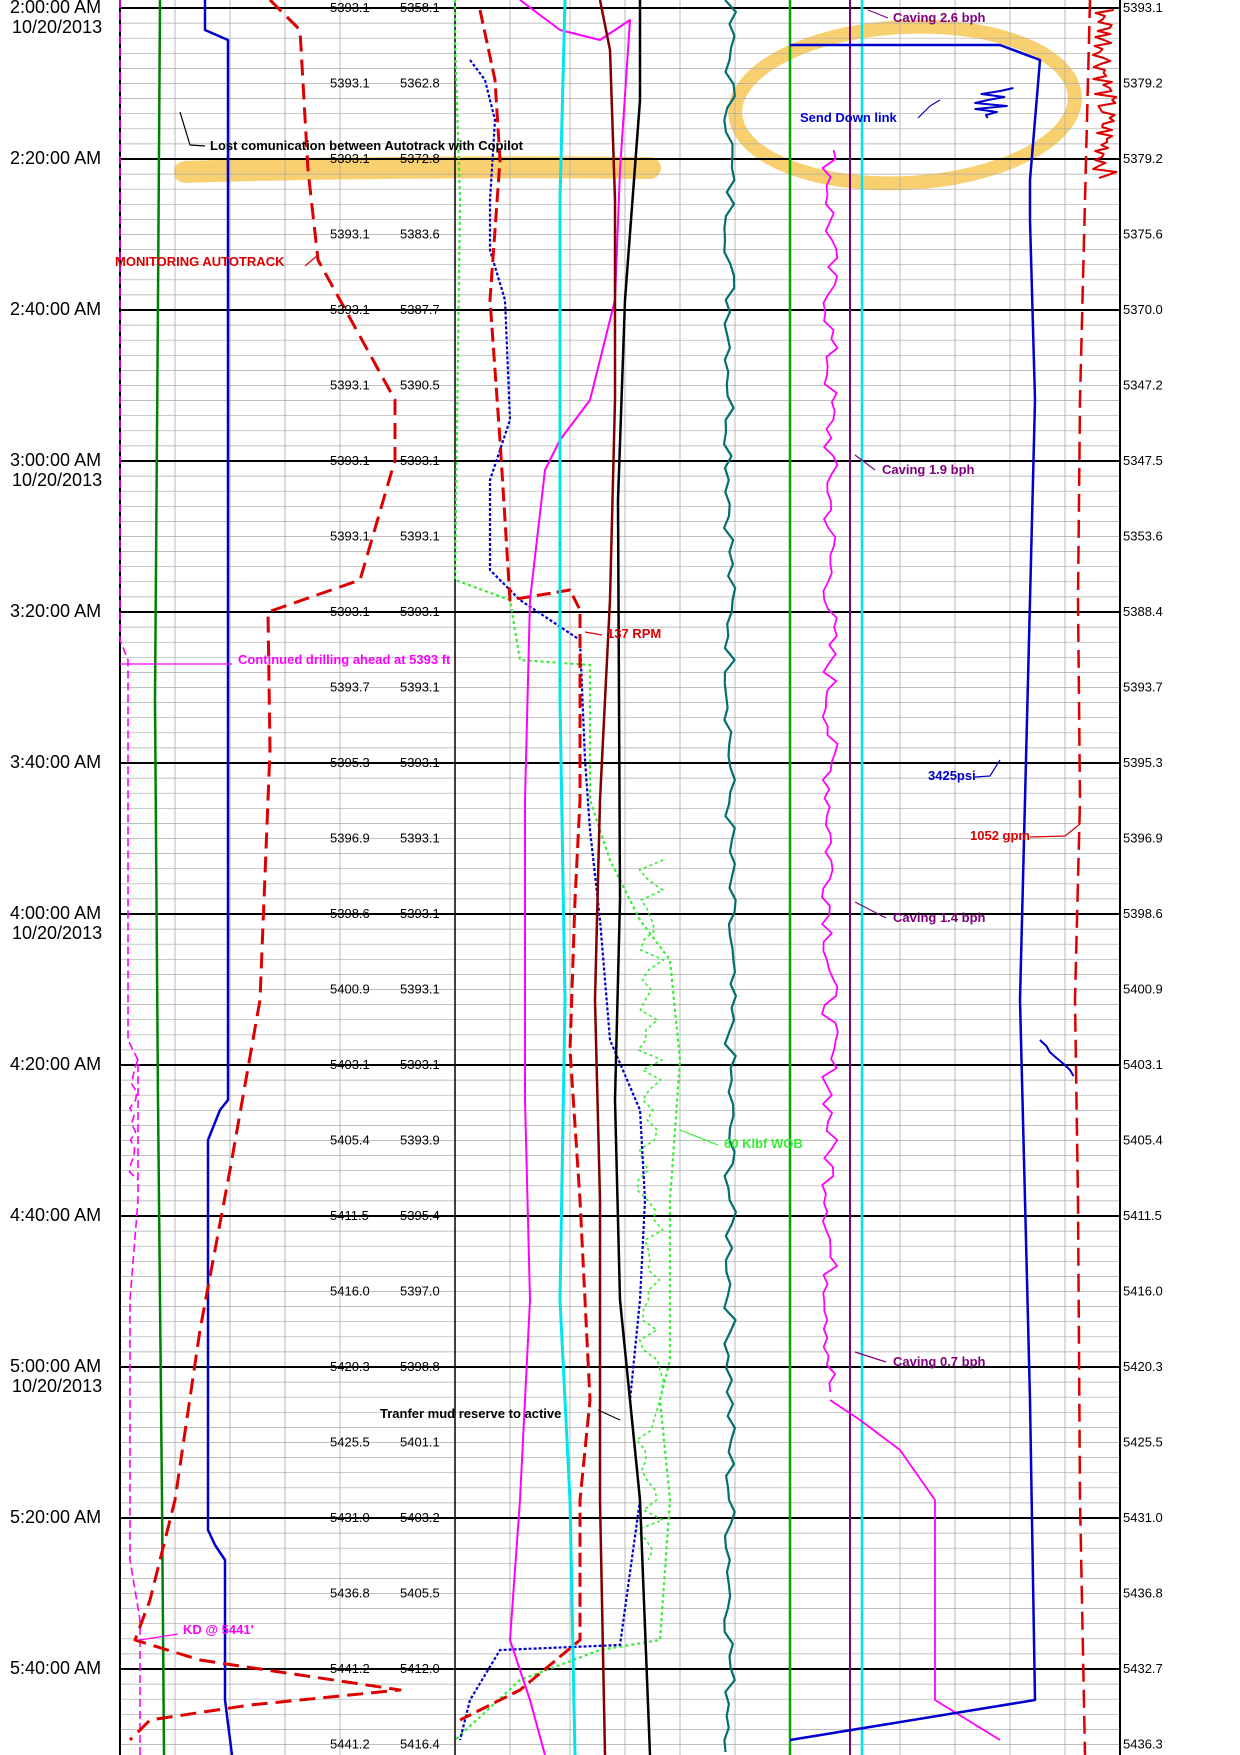 The image size is (1240, 1755). Describe the element at coordinates (570, 877) in the screenshot. I see `rop-curve` at that location.